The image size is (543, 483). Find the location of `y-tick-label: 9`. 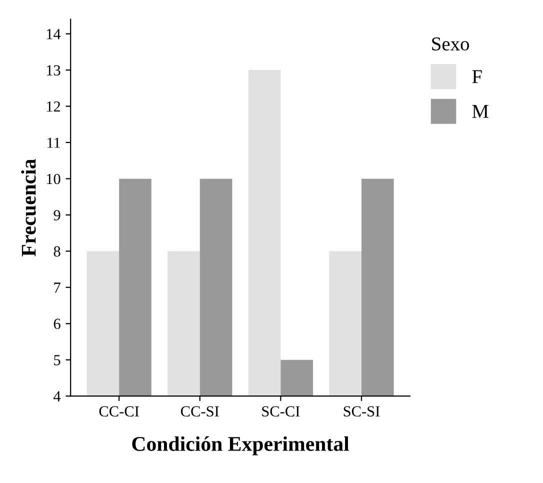

y-tick-label: 9 is located at coordinates (57, 215).